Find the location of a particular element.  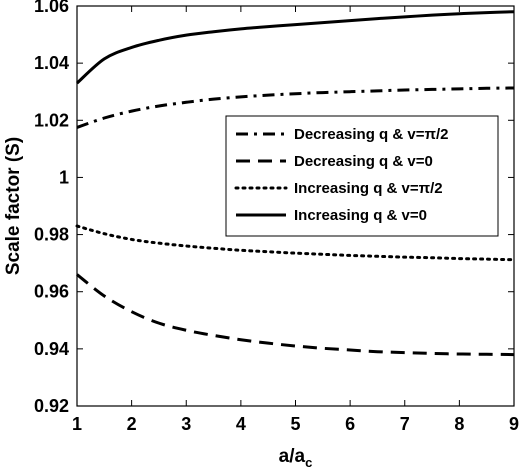

y-tick-label: 0.96 is located at coordinates (51, 292).